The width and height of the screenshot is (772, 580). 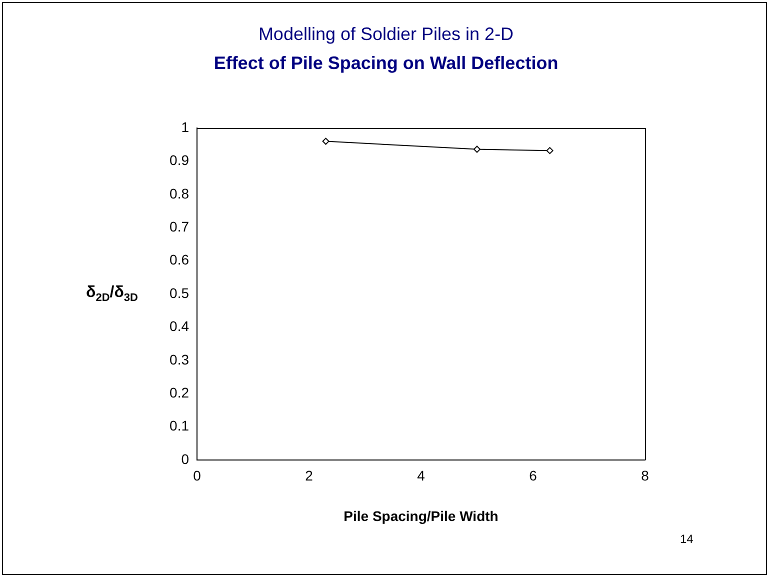 I want to click on y-tick-label: 0.9, so click(x=180, y=160).